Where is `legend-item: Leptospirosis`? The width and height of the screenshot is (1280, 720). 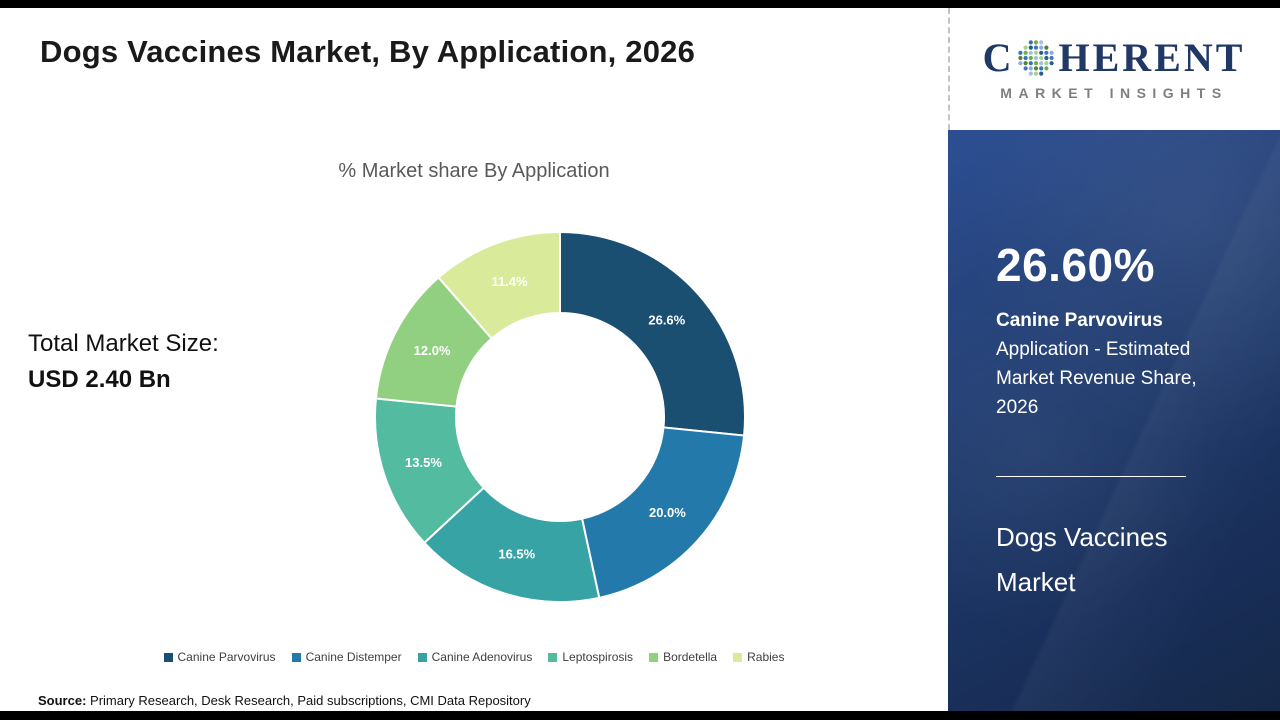 legend-item: Leptospirosis is located at coordinates (590, 657).